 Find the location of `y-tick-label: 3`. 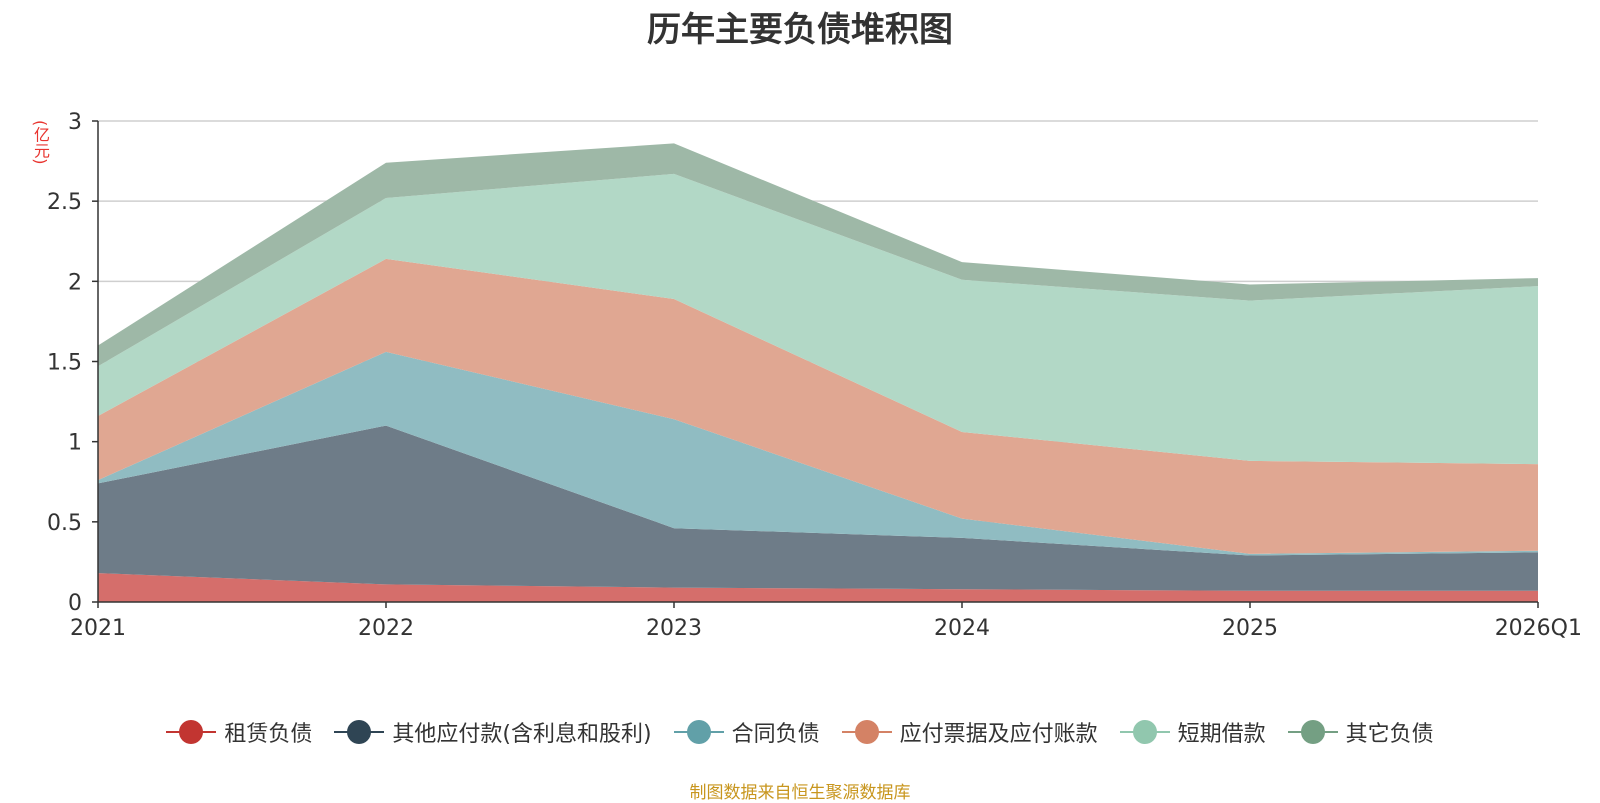

y-tick-label: 3 is located at coordinates (75, 122).